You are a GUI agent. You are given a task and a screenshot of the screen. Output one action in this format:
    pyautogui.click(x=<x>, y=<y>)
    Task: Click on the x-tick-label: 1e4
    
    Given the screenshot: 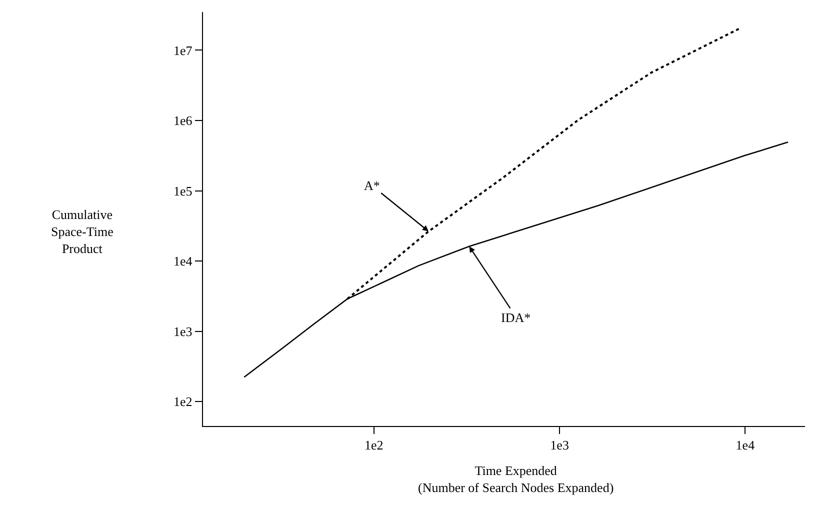 What is the action you would take?
    pyautogui.click(x=746, y=445)
    